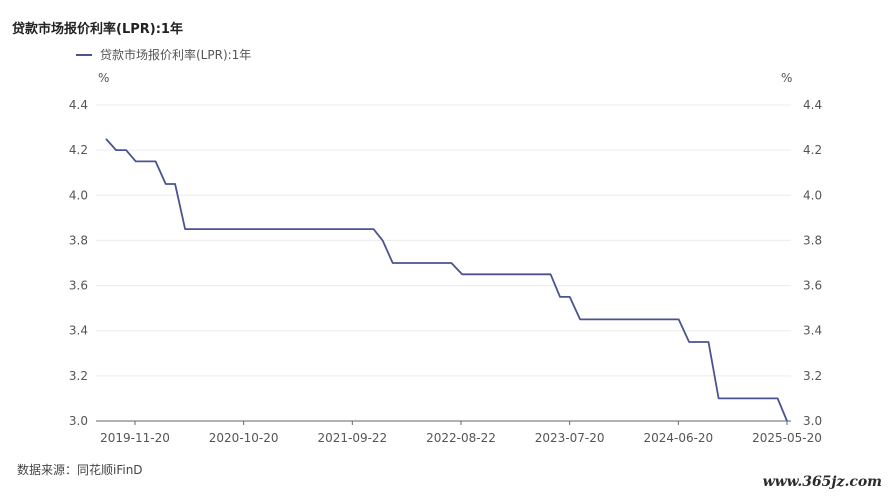 The width and height of the screenshot is (892, 498). What do you see at coordinates (812, 286) in the screenshot?
I see `y-tick-label-right: 3.6` at bounding box center [812, 286].